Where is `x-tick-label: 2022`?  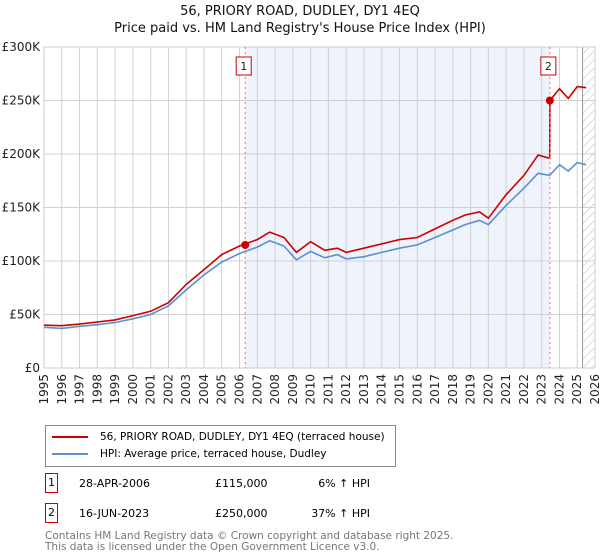
x-tick-label: 2022 is located at coordinates (524, 389).